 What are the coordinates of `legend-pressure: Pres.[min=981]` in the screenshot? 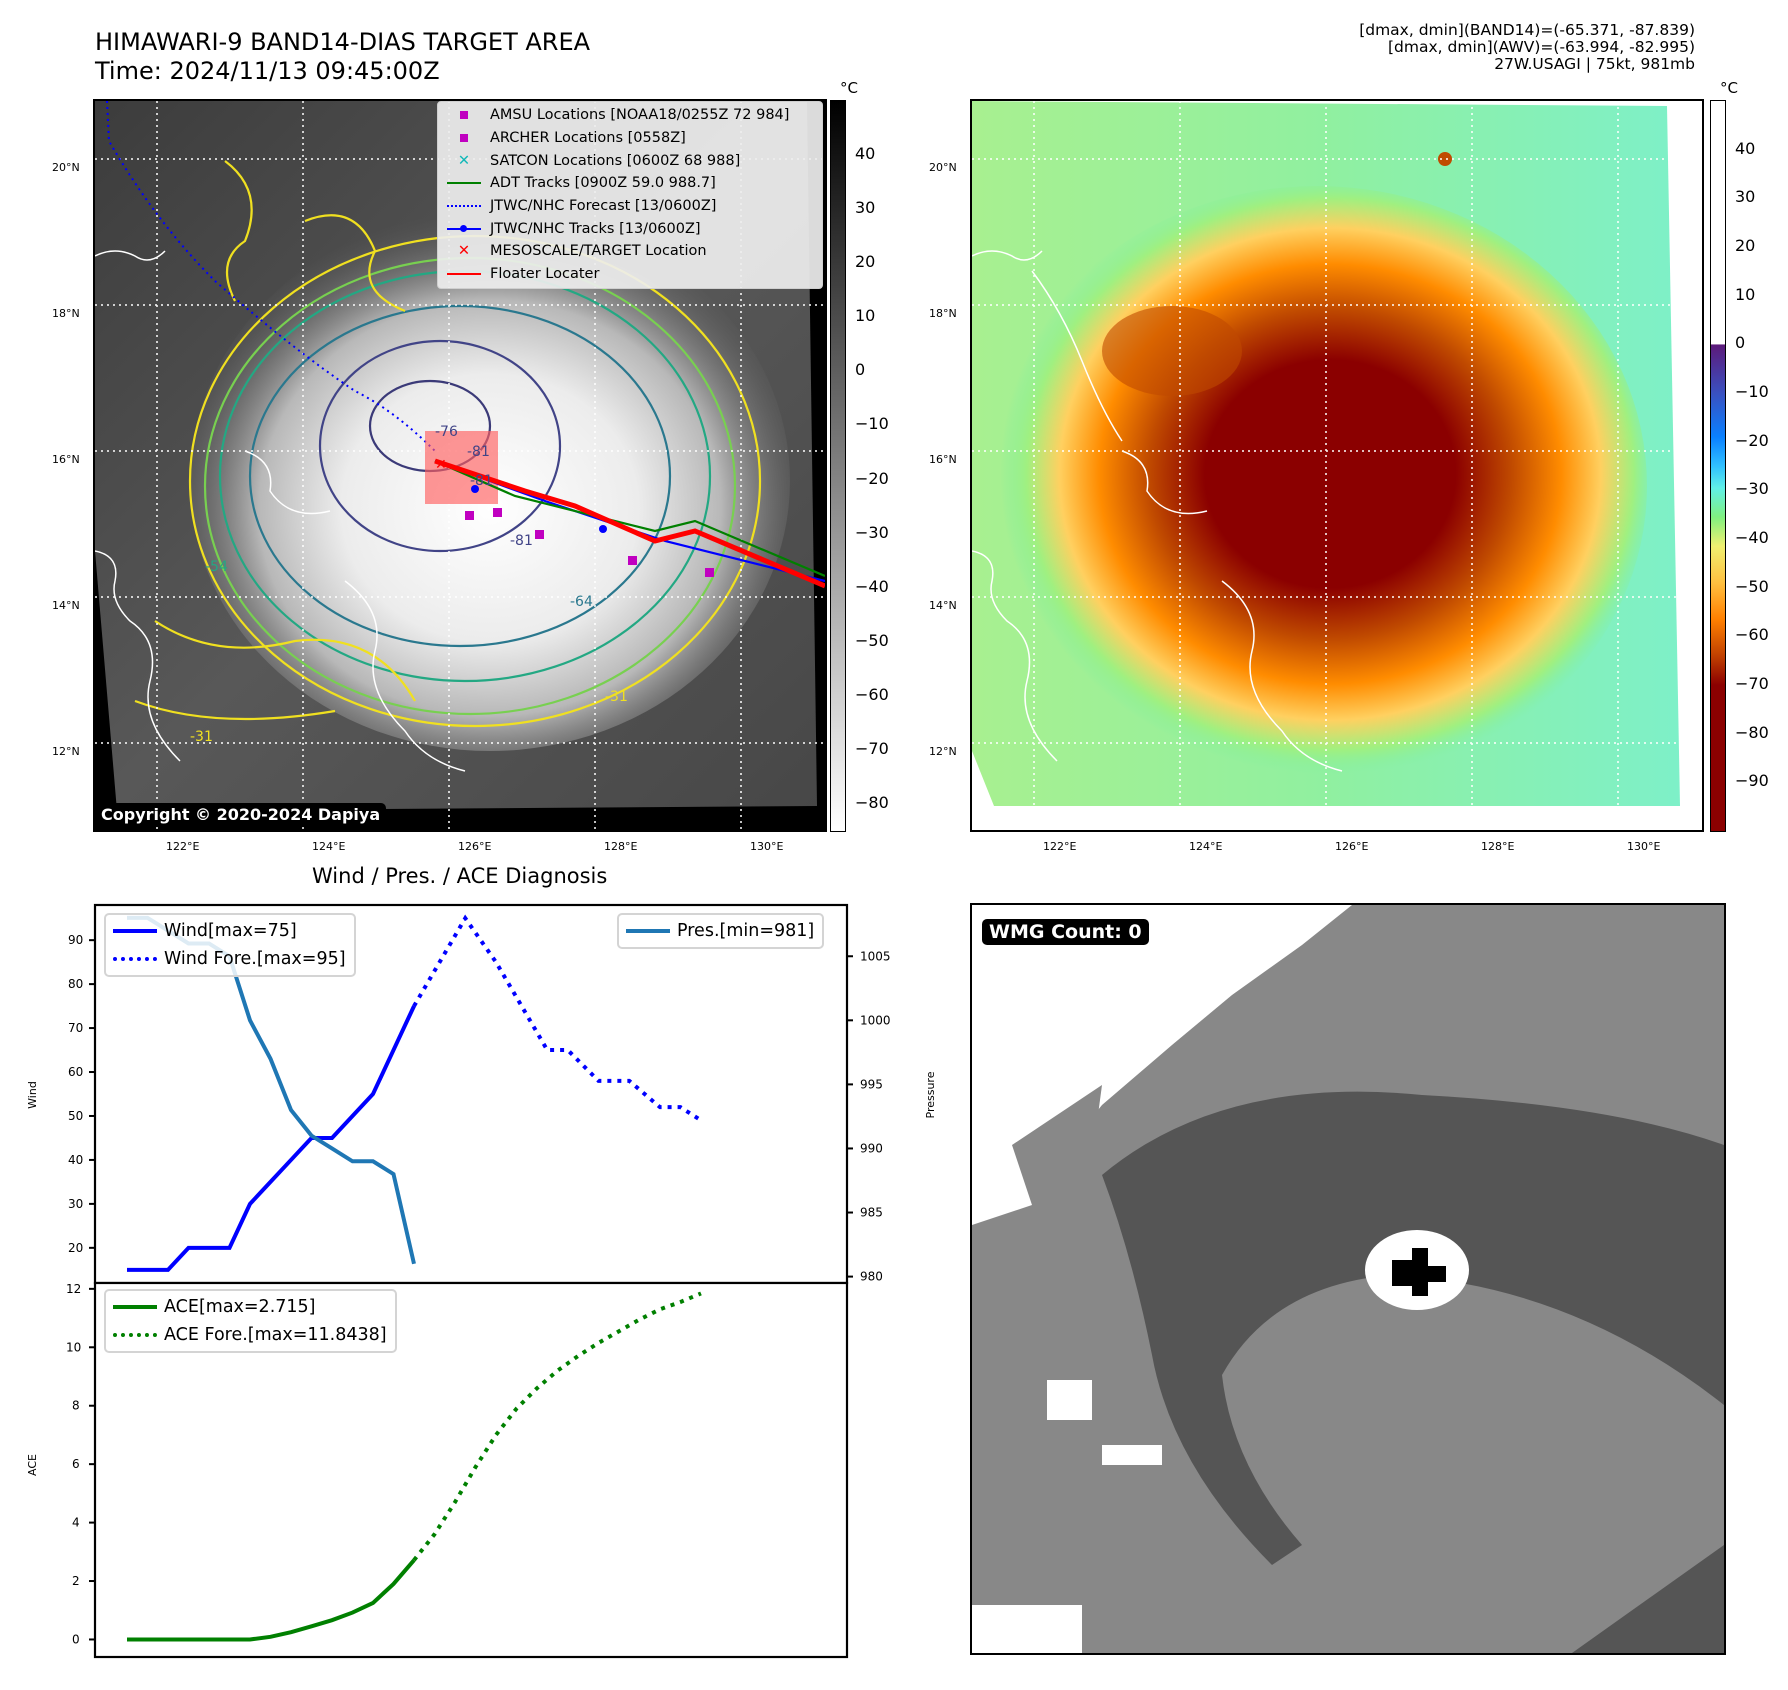 It's located at (716, 931).